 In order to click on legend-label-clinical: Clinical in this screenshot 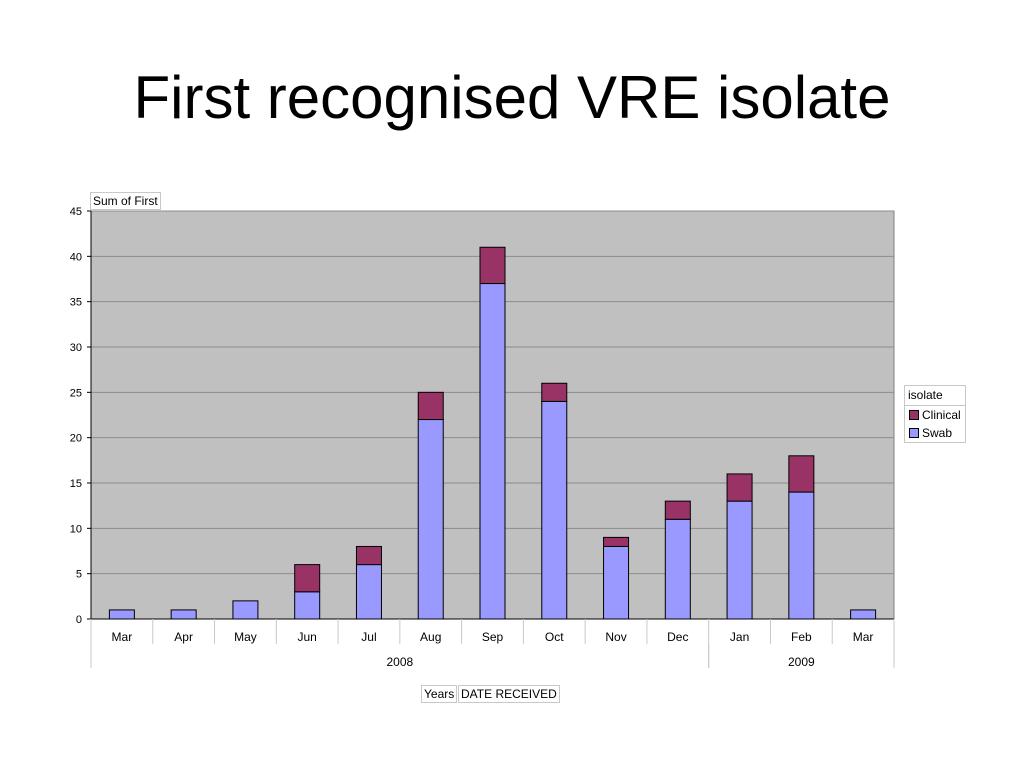, I will do `click(941, 415)`.